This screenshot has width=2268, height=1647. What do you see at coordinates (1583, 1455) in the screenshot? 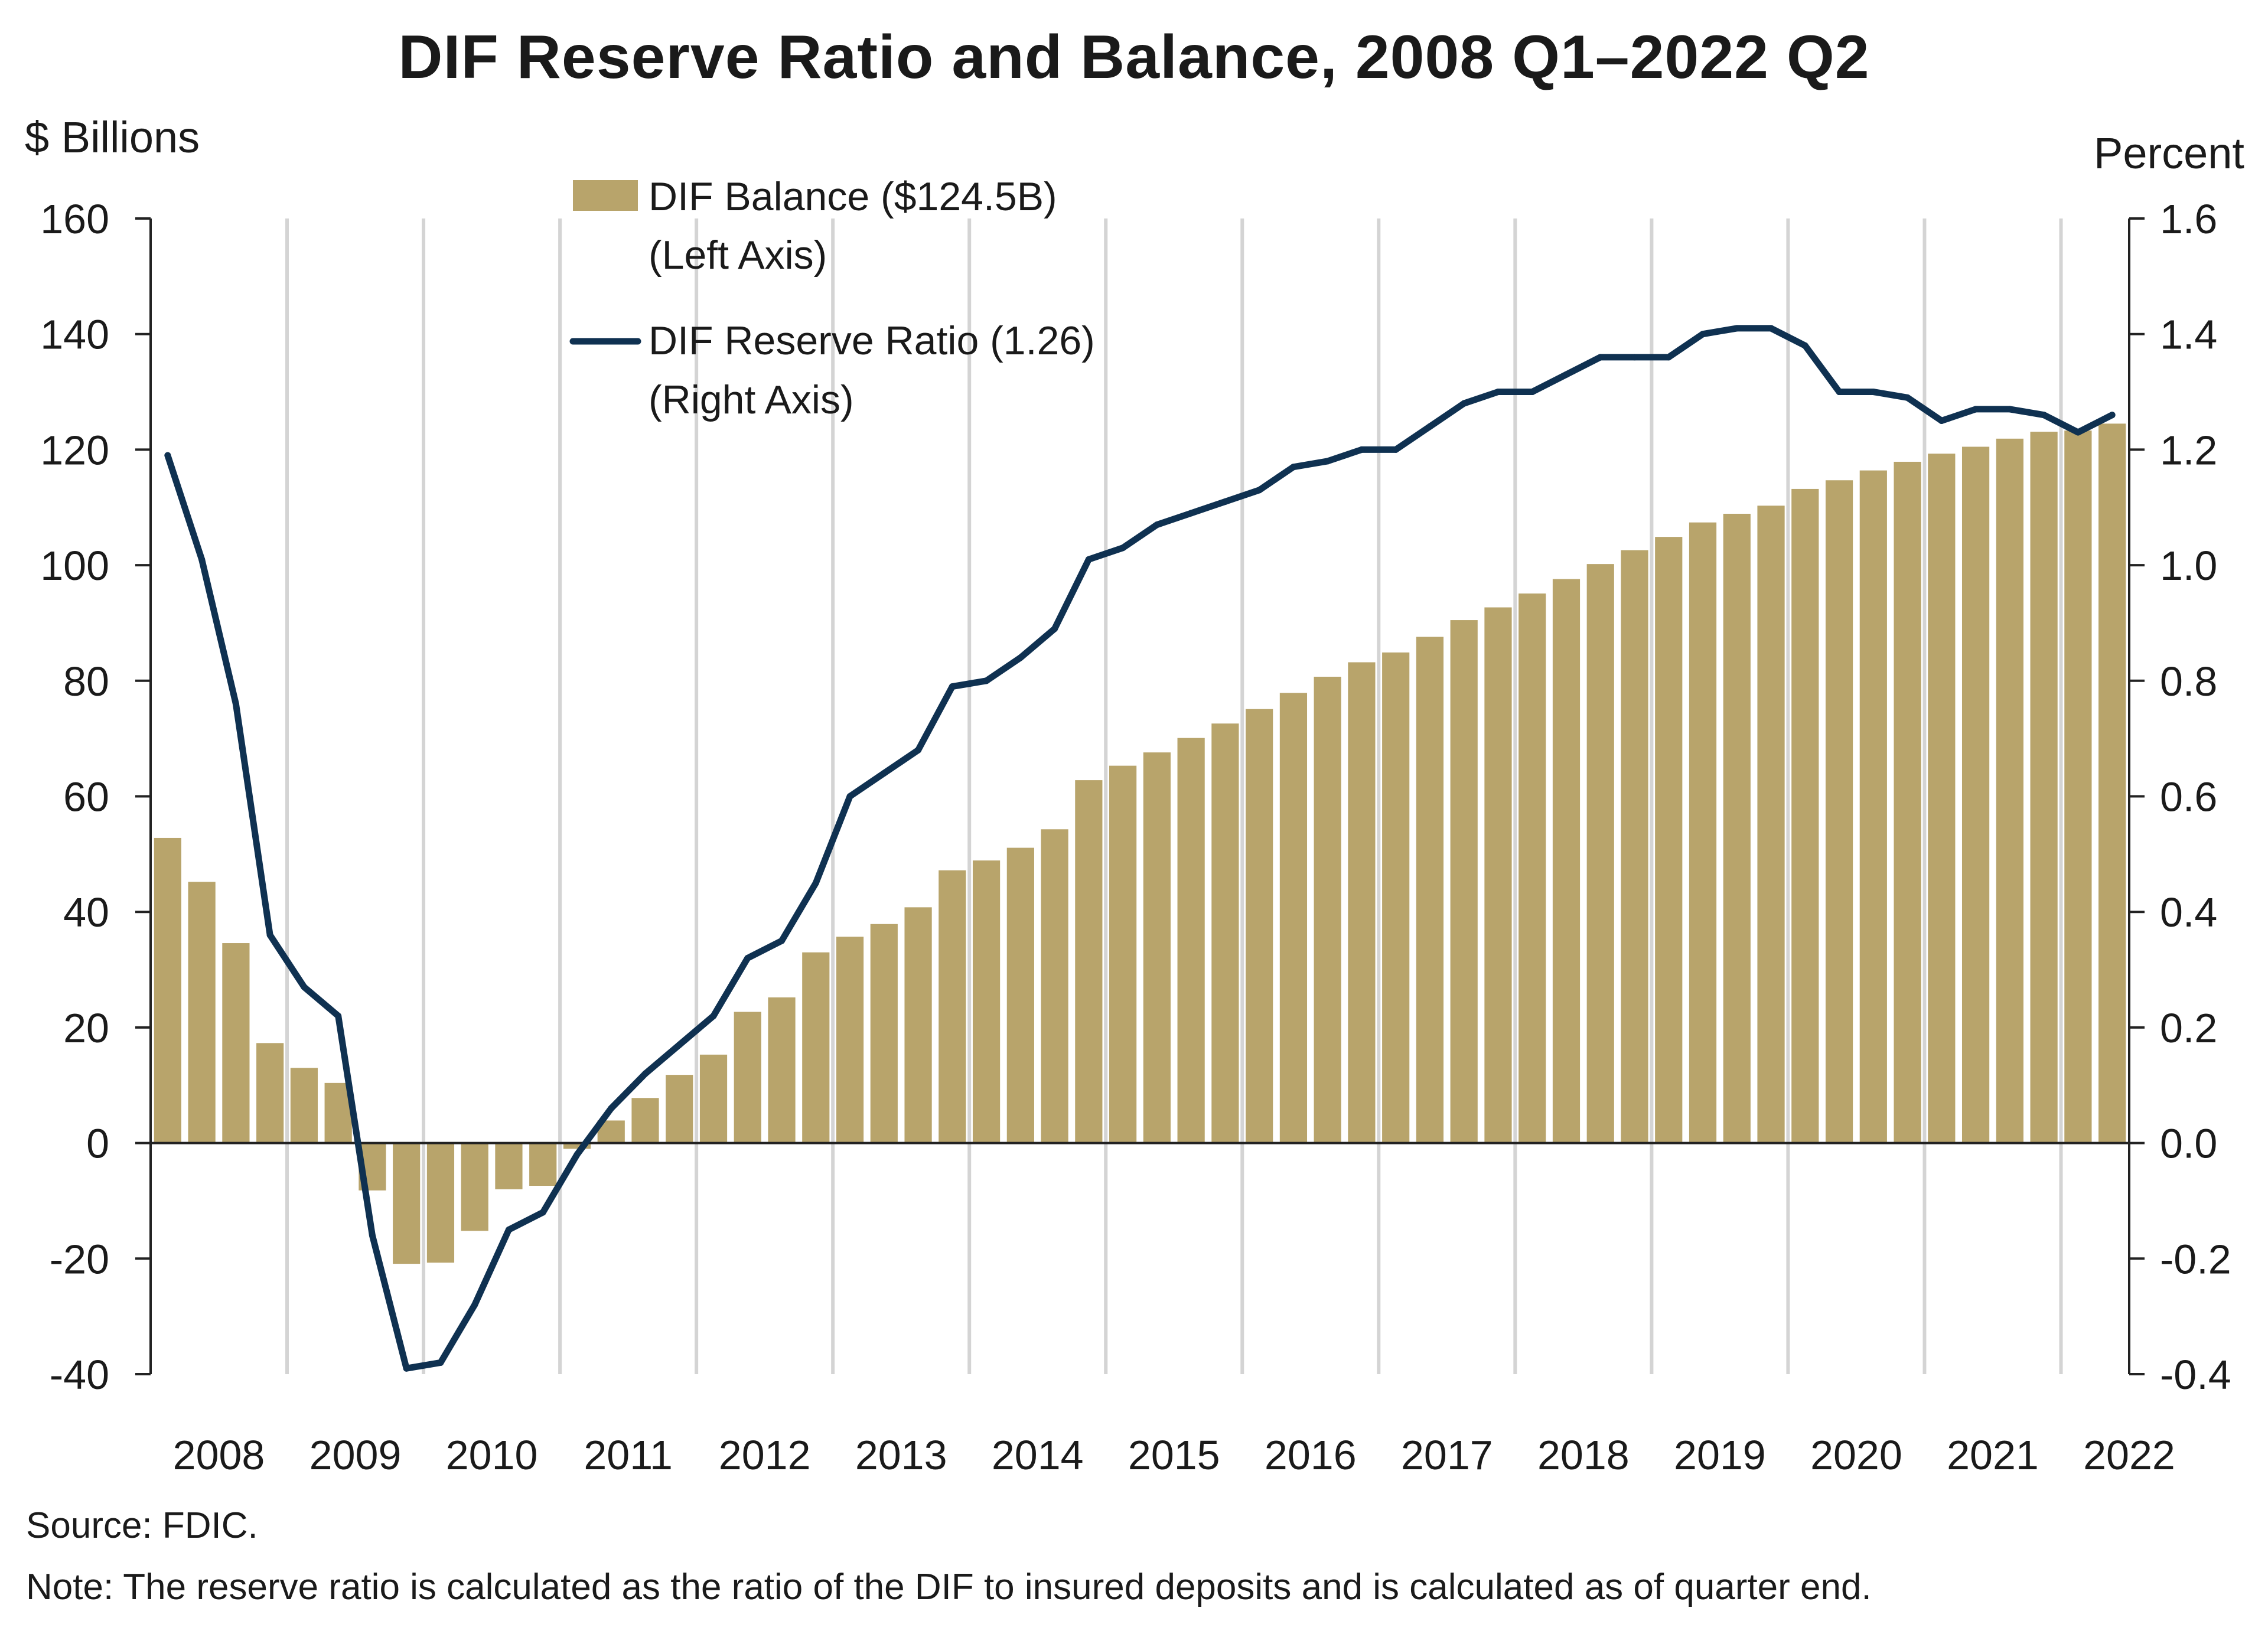
I see `x-tick-label: 2018` at bounding box center [1583, 1455].